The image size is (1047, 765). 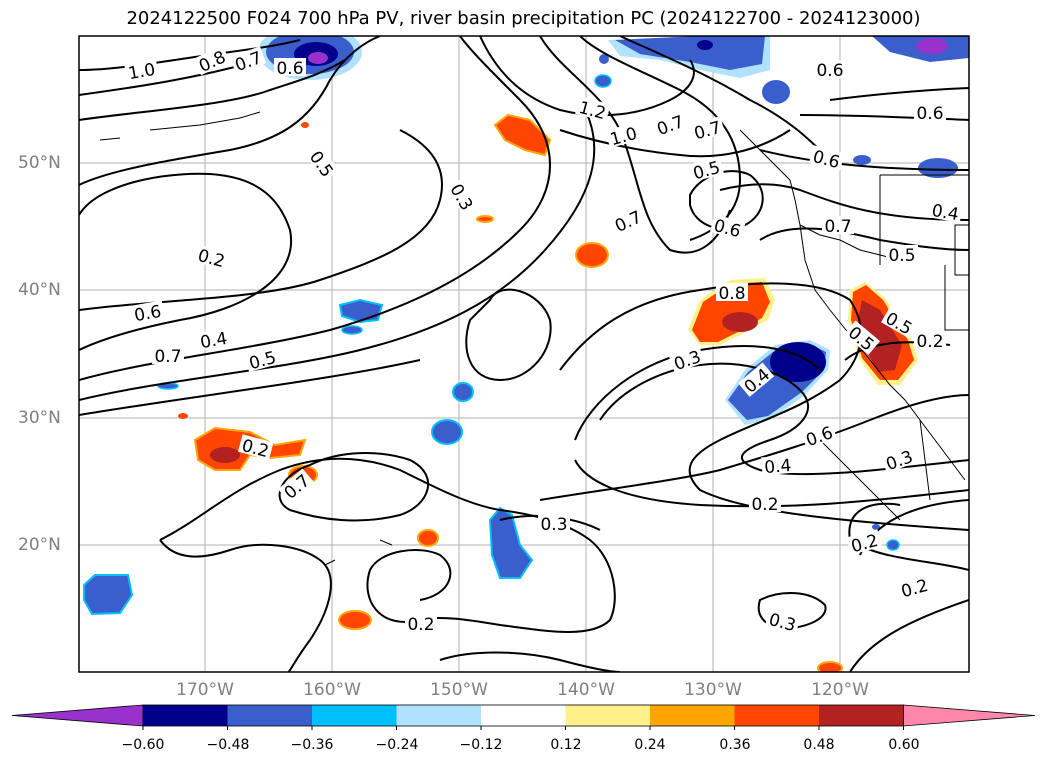 What do you see at coordinates (39, 163) in the screenshot?
I see `lat-label-50n: 50°N` at bounding box center [39, 163].